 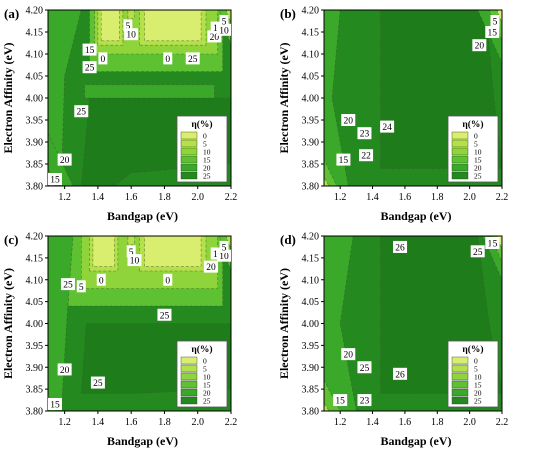 I want to click on x-tick-label: 2.0, so click(x=469, y=422).